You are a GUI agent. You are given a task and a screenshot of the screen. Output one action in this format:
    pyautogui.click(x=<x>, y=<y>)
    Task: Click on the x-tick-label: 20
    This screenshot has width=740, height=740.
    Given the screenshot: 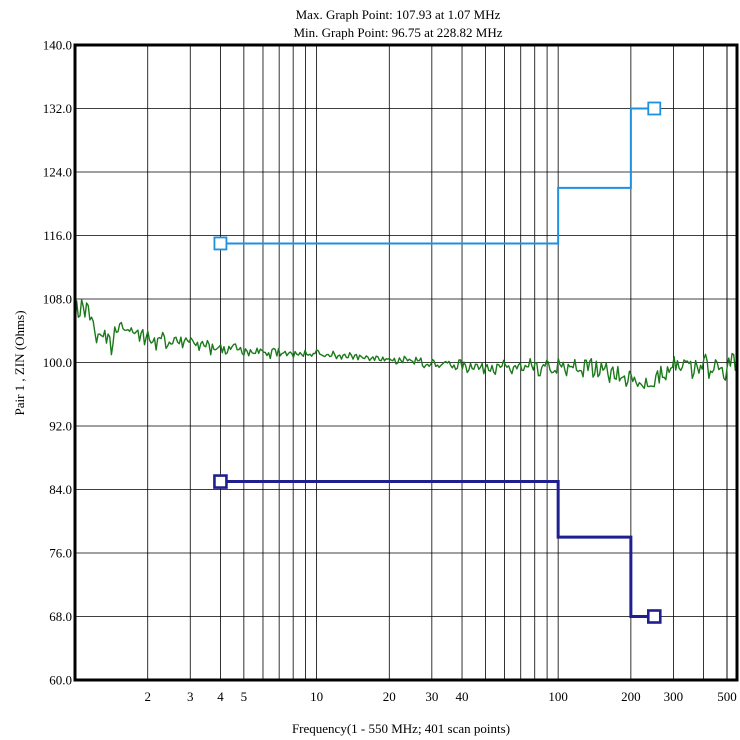 What is the action you would take?
    pyautogui.click(x=389, y=696)
    